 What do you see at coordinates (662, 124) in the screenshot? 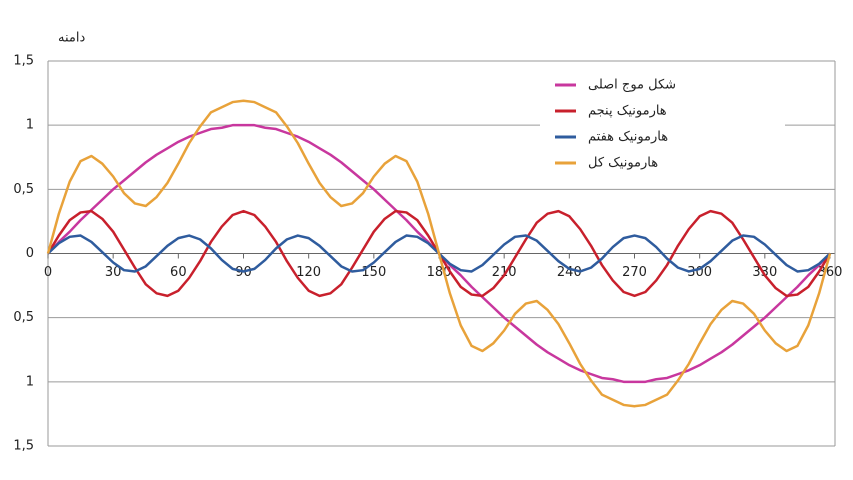
I see `legend-box` at bounding box center [662, 124].